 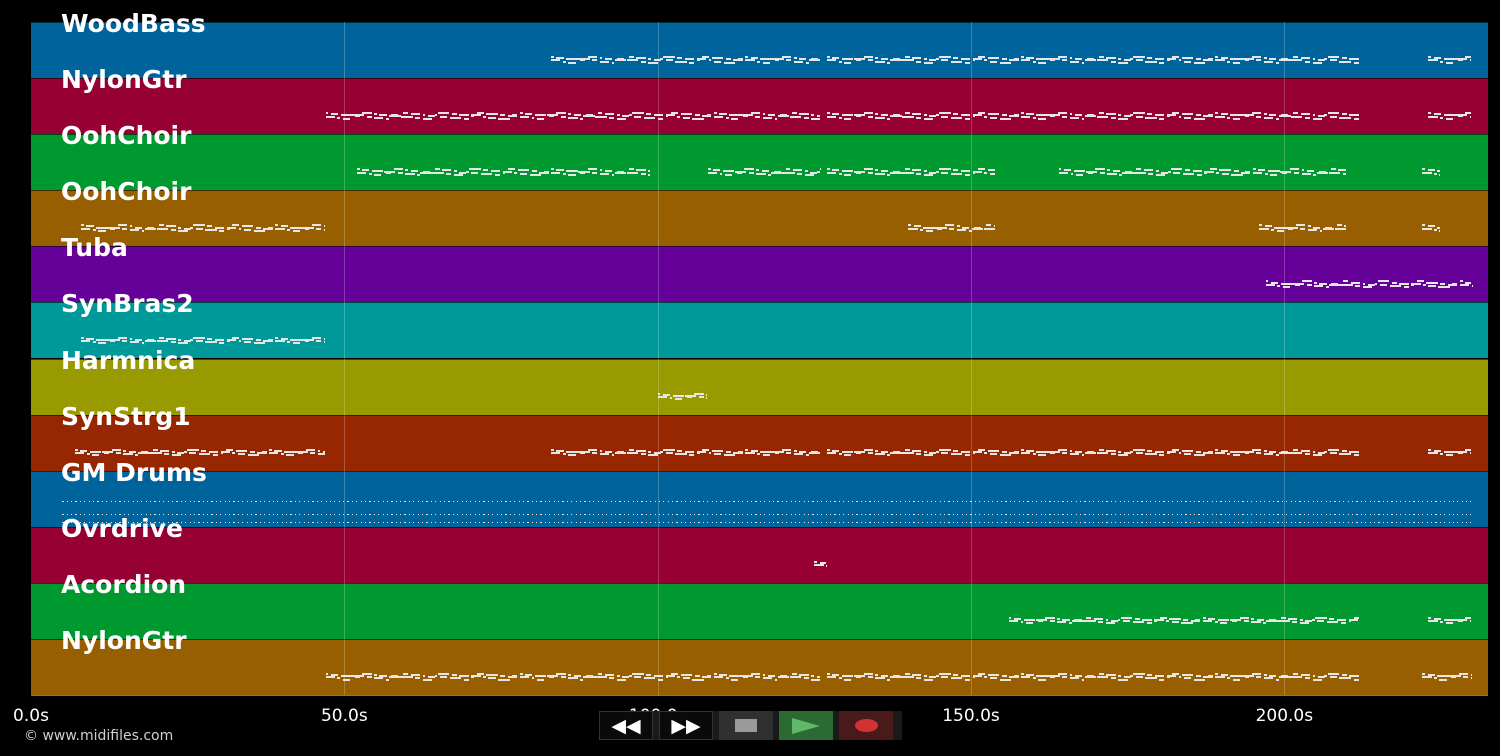 I want to click on play-button, so click(x=806, y=725).